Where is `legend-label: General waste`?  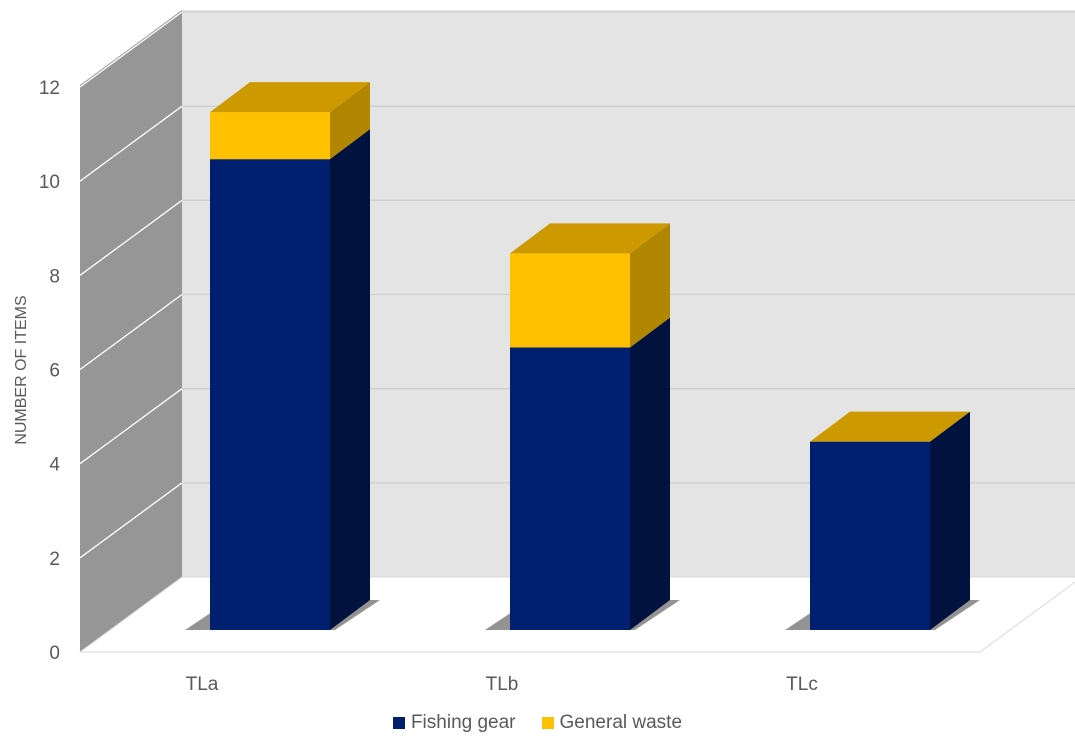 legend-label: General waste is located at coordinates (621, 722).